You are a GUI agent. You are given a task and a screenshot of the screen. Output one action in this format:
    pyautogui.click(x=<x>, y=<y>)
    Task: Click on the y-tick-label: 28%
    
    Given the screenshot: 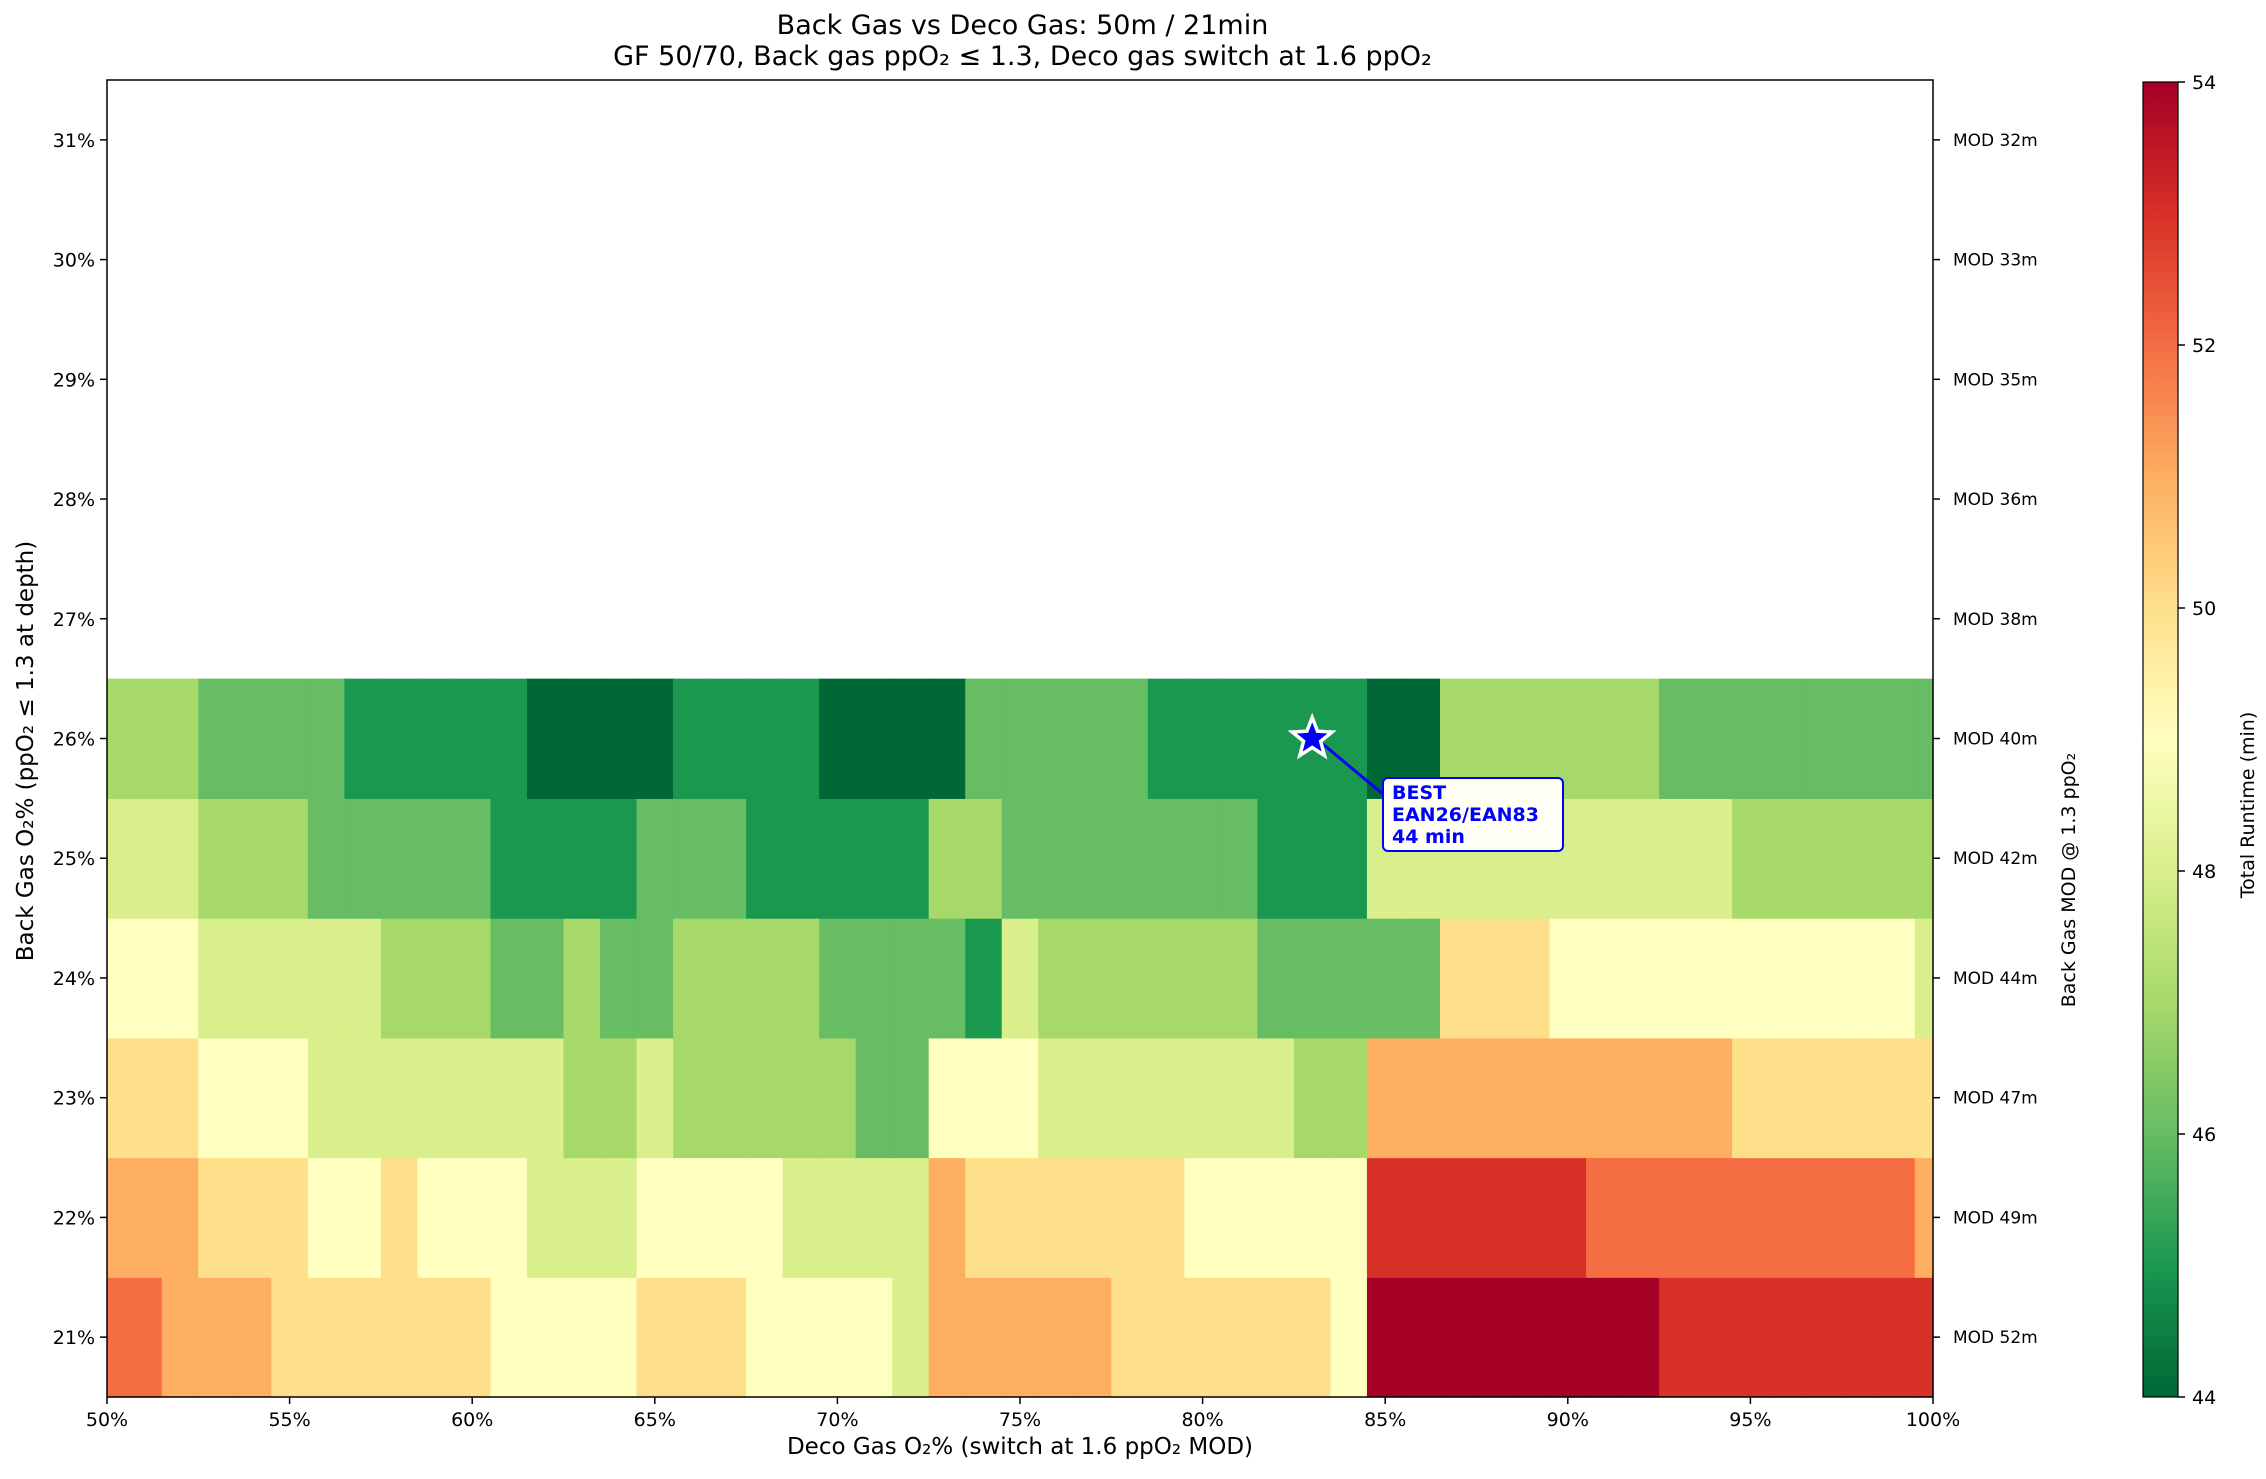 What is the action you would take?
    pyautogui.click(x=74, y=500)
    